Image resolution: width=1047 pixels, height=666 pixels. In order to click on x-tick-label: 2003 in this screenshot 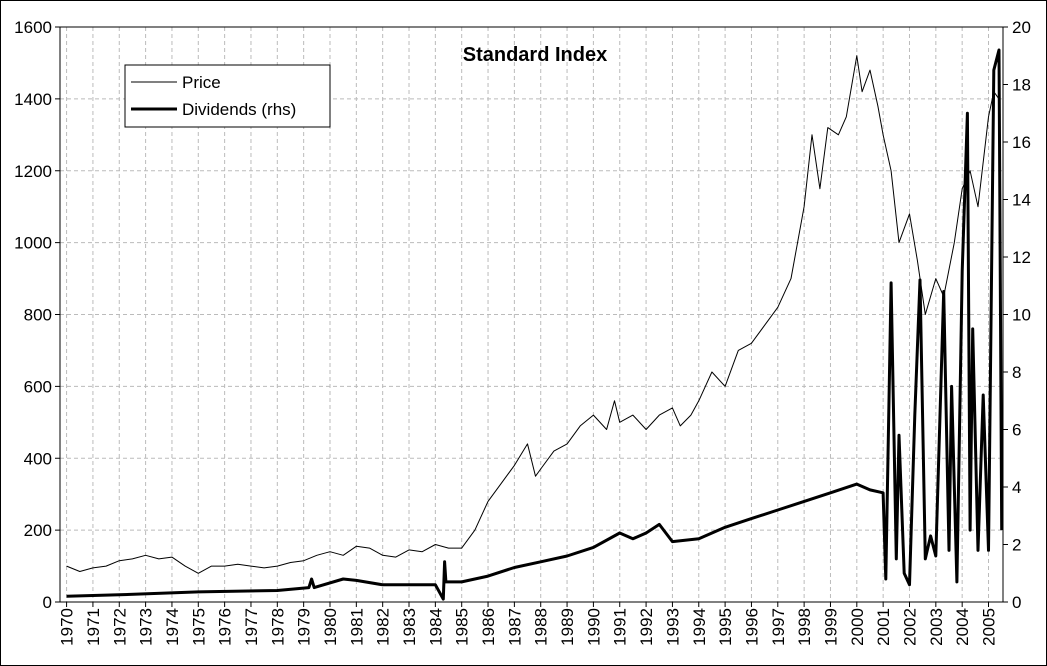, I will do `click(936, 627)`.